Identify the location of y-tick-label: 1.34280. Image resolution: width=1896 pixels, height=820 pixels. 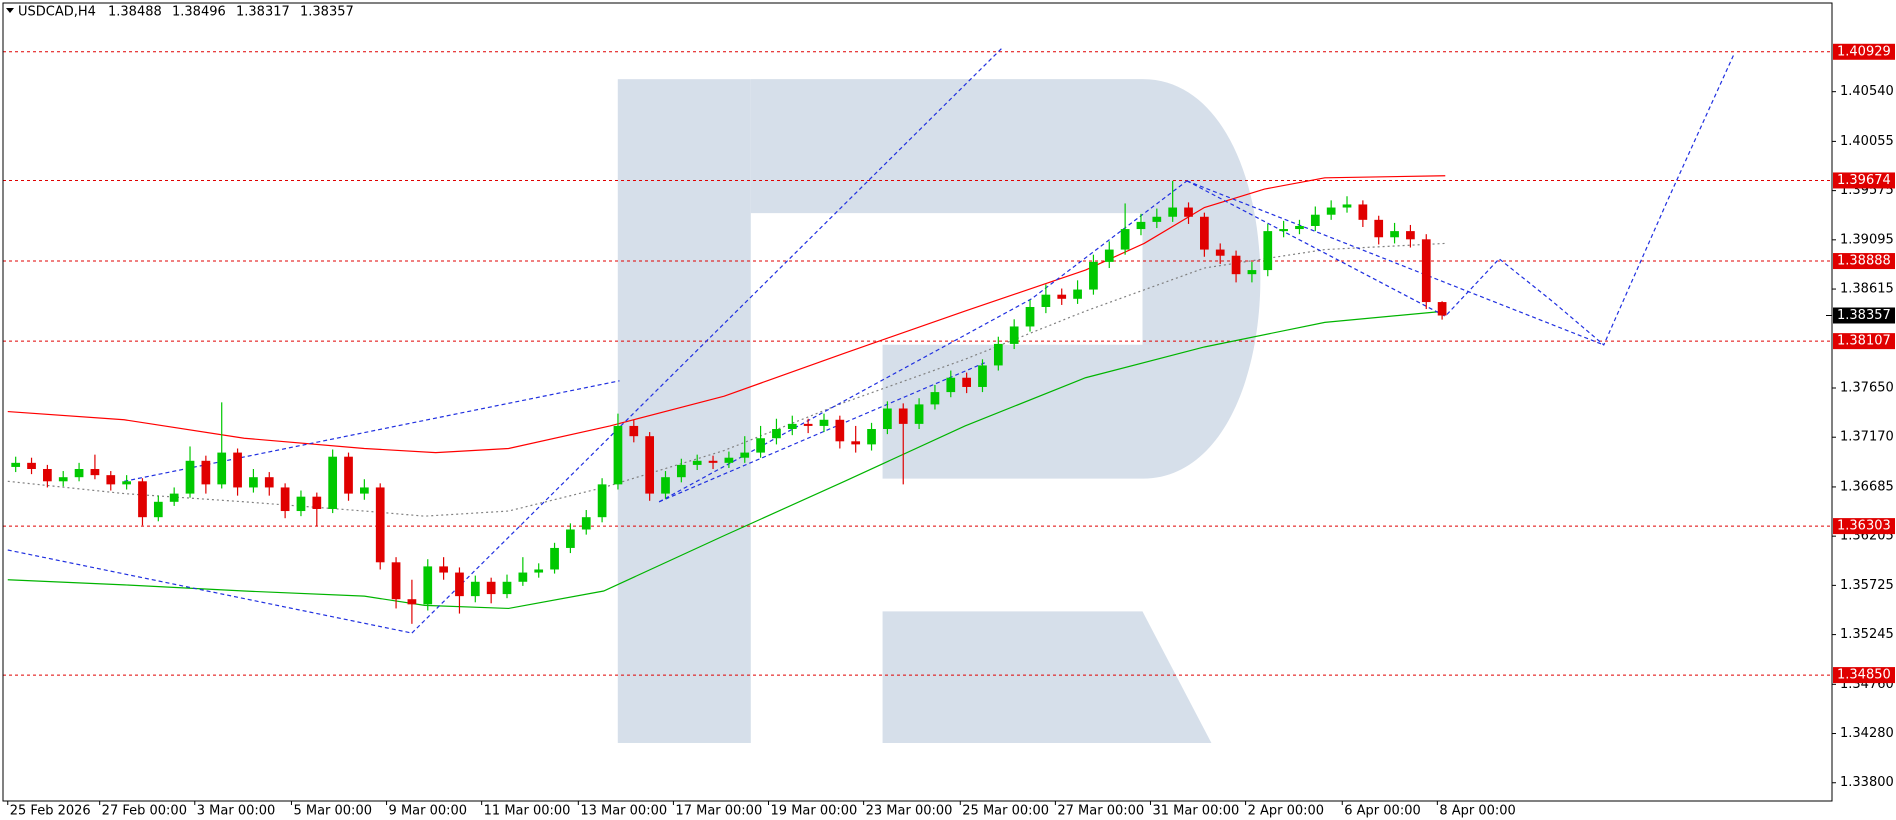
(1867, 733).